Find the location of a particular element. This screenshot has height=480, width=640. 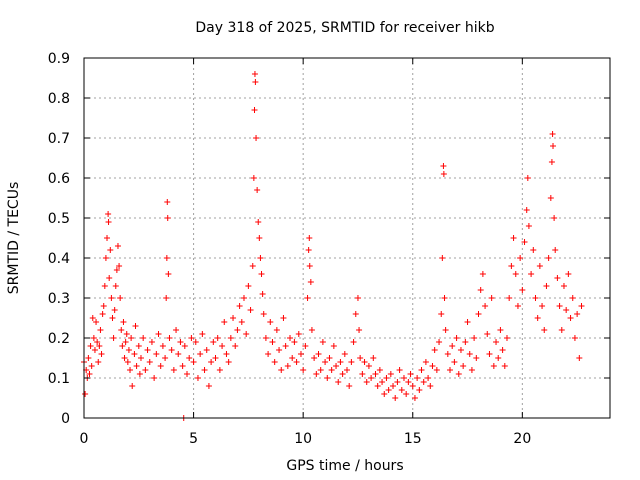

y-tick-label: 0.4 is located at coordinates (59, 259).